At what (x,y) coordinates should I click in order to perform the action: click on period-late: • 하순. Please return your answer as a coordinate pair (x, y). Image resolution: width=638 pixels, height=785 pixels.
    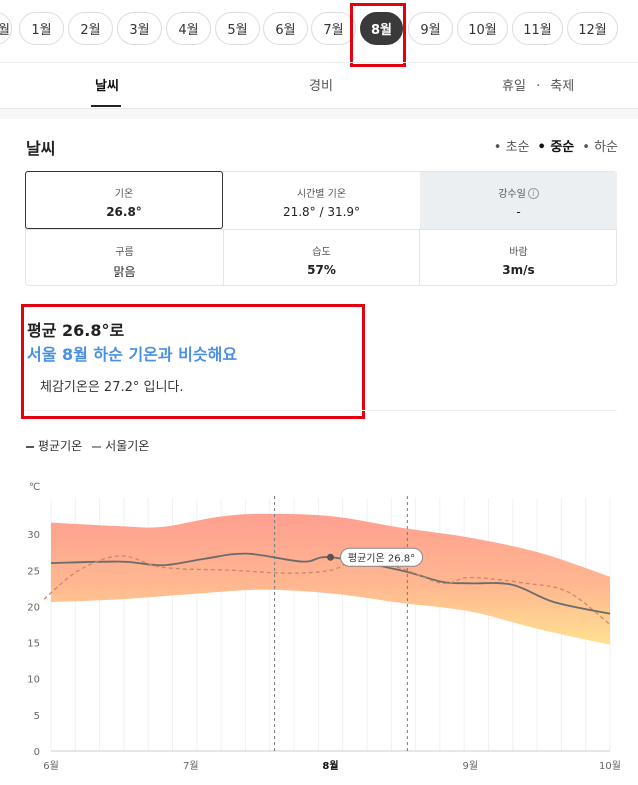
    Looking at the image, I should click on (600, 147).